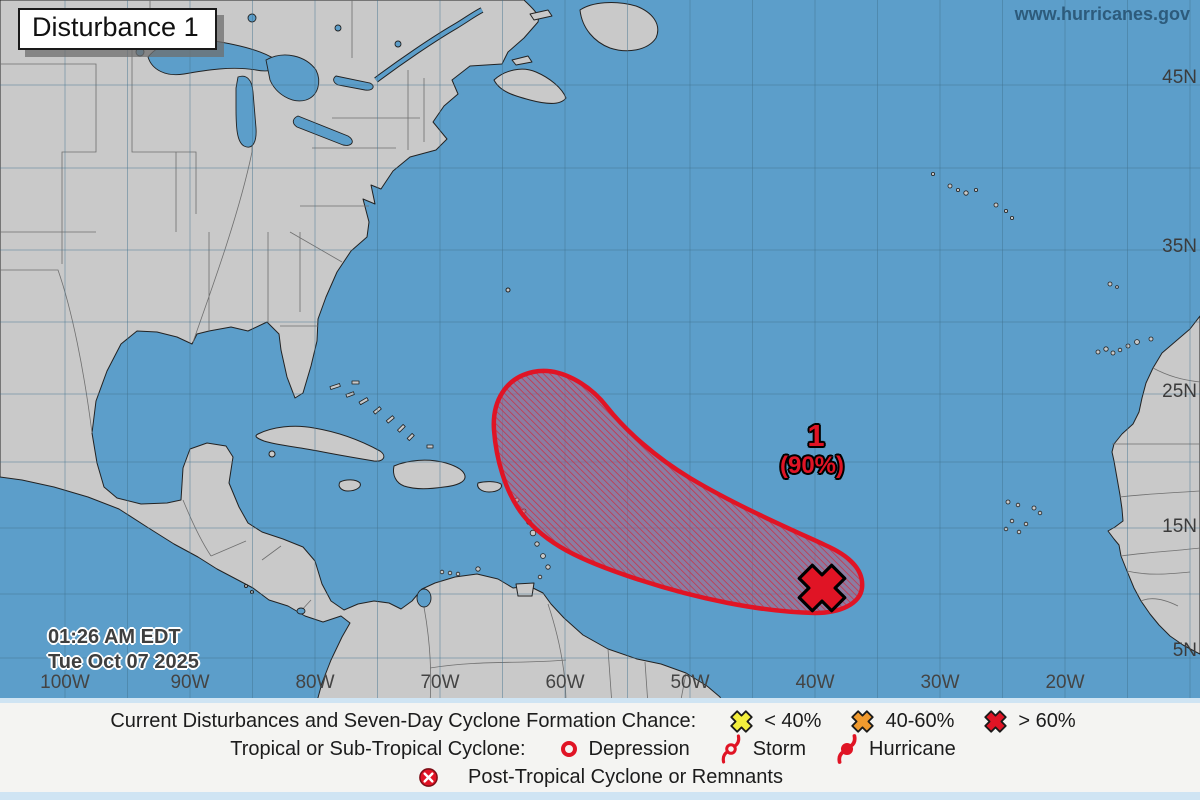 The width and height of the screenshot is (1200, 800). I want to click on storm-icon, so click(731, 749).